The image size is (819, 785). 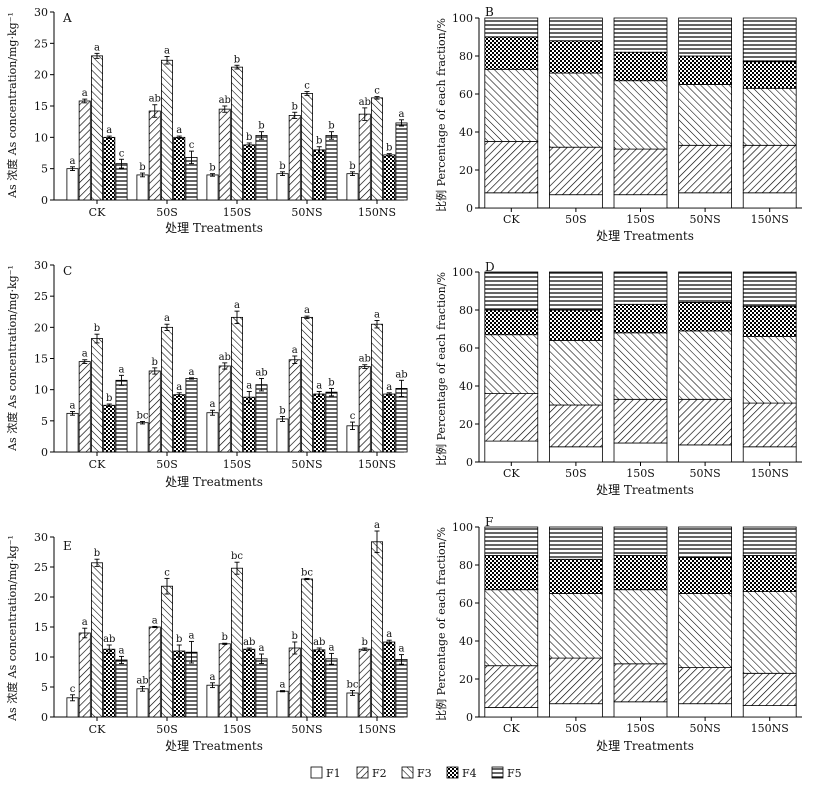 I want to click on x-tick-label: 150NS, so click(x=377, y=464).